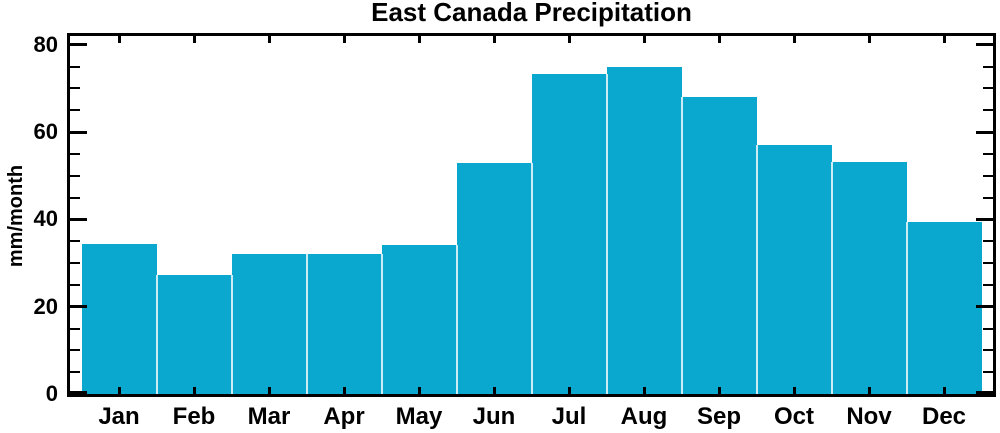 The width and height of the screenshot is (1000, 433). I want to click on x-tick-top-apr, so click(344, 39).